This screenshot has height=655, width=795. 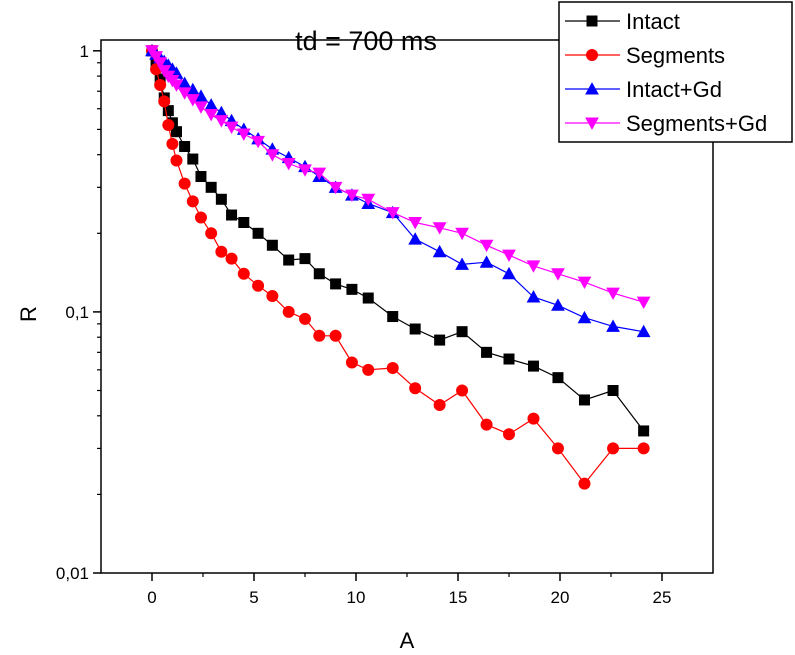 What do you see at coordinates (653, 21) in the screenshot?
I see `legend-label: Intact` at bounding box center [653, 21].